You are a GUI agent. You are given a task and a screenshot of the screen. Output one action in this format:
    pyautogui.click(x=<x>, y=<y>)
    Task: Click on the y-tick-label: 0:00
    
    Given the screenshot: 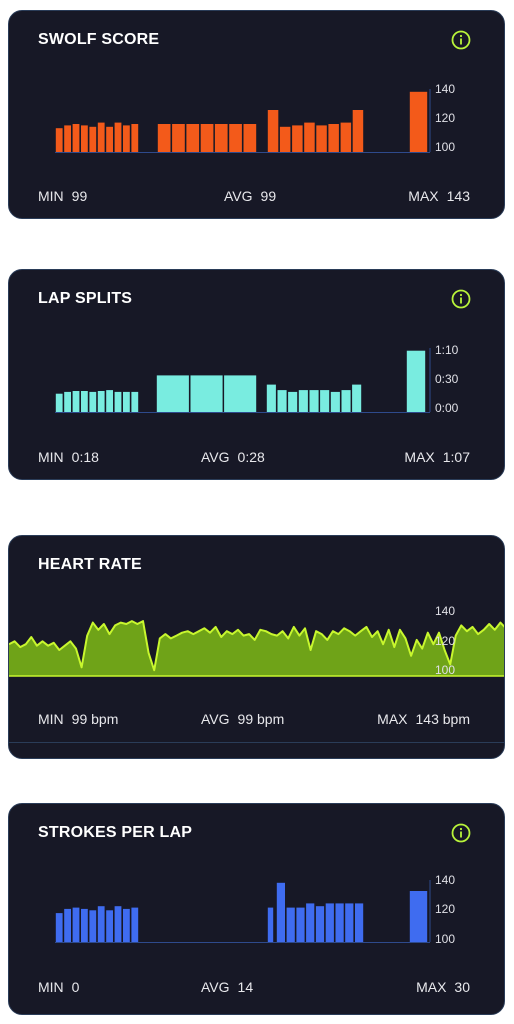 What is the action you would take?
    pyautogui.click(x=447, y=408)
    